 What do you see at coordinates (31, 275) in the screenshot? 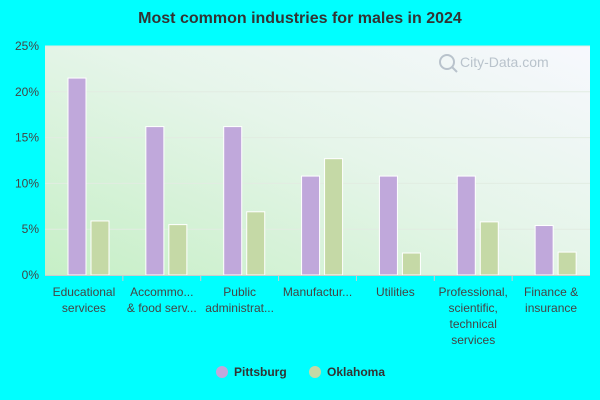
I see `y-tick-label: 0%` at bounding box center [31, 275].